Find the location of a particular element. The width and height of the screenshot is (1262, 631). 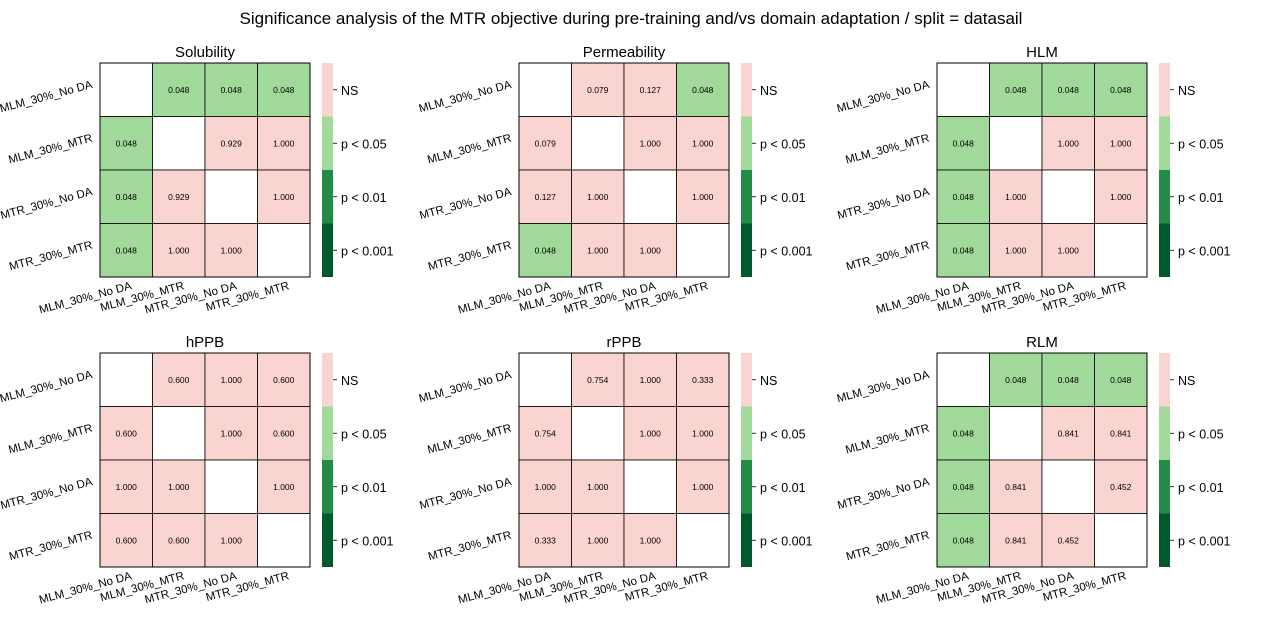

panel-title: Solubility is located at coordinates (205, 52).